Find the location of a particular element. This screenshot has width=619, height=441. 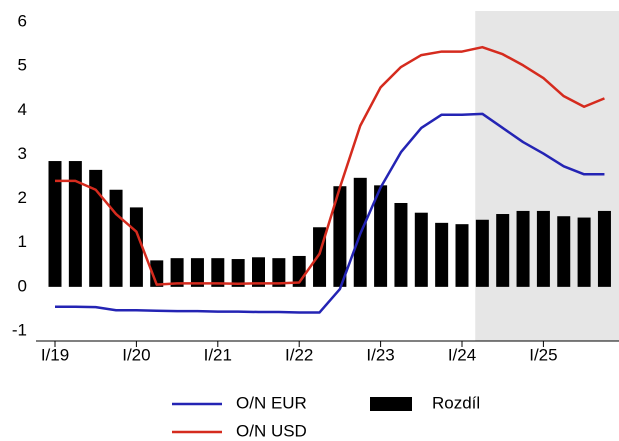

x-tick-label: I/23 is located at coordinates (380, 354).